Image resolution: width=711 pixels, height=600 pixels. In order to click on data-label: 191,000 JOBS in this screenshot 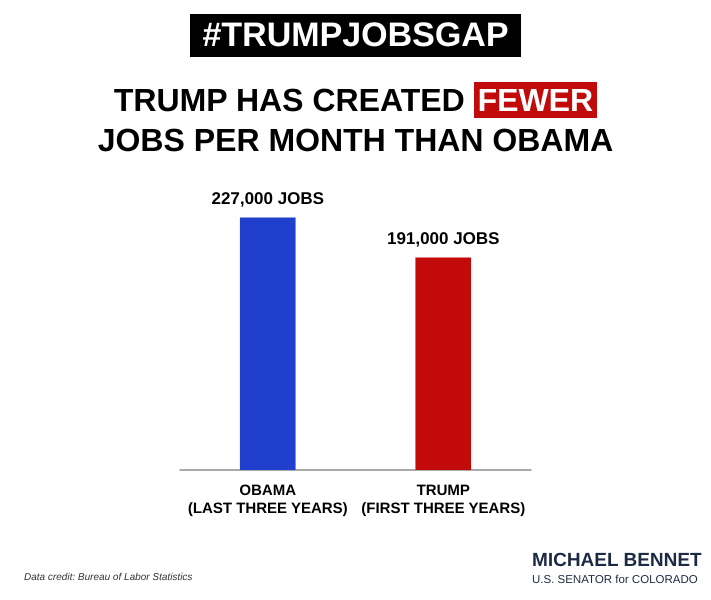, I will do `click(443, 238)`.